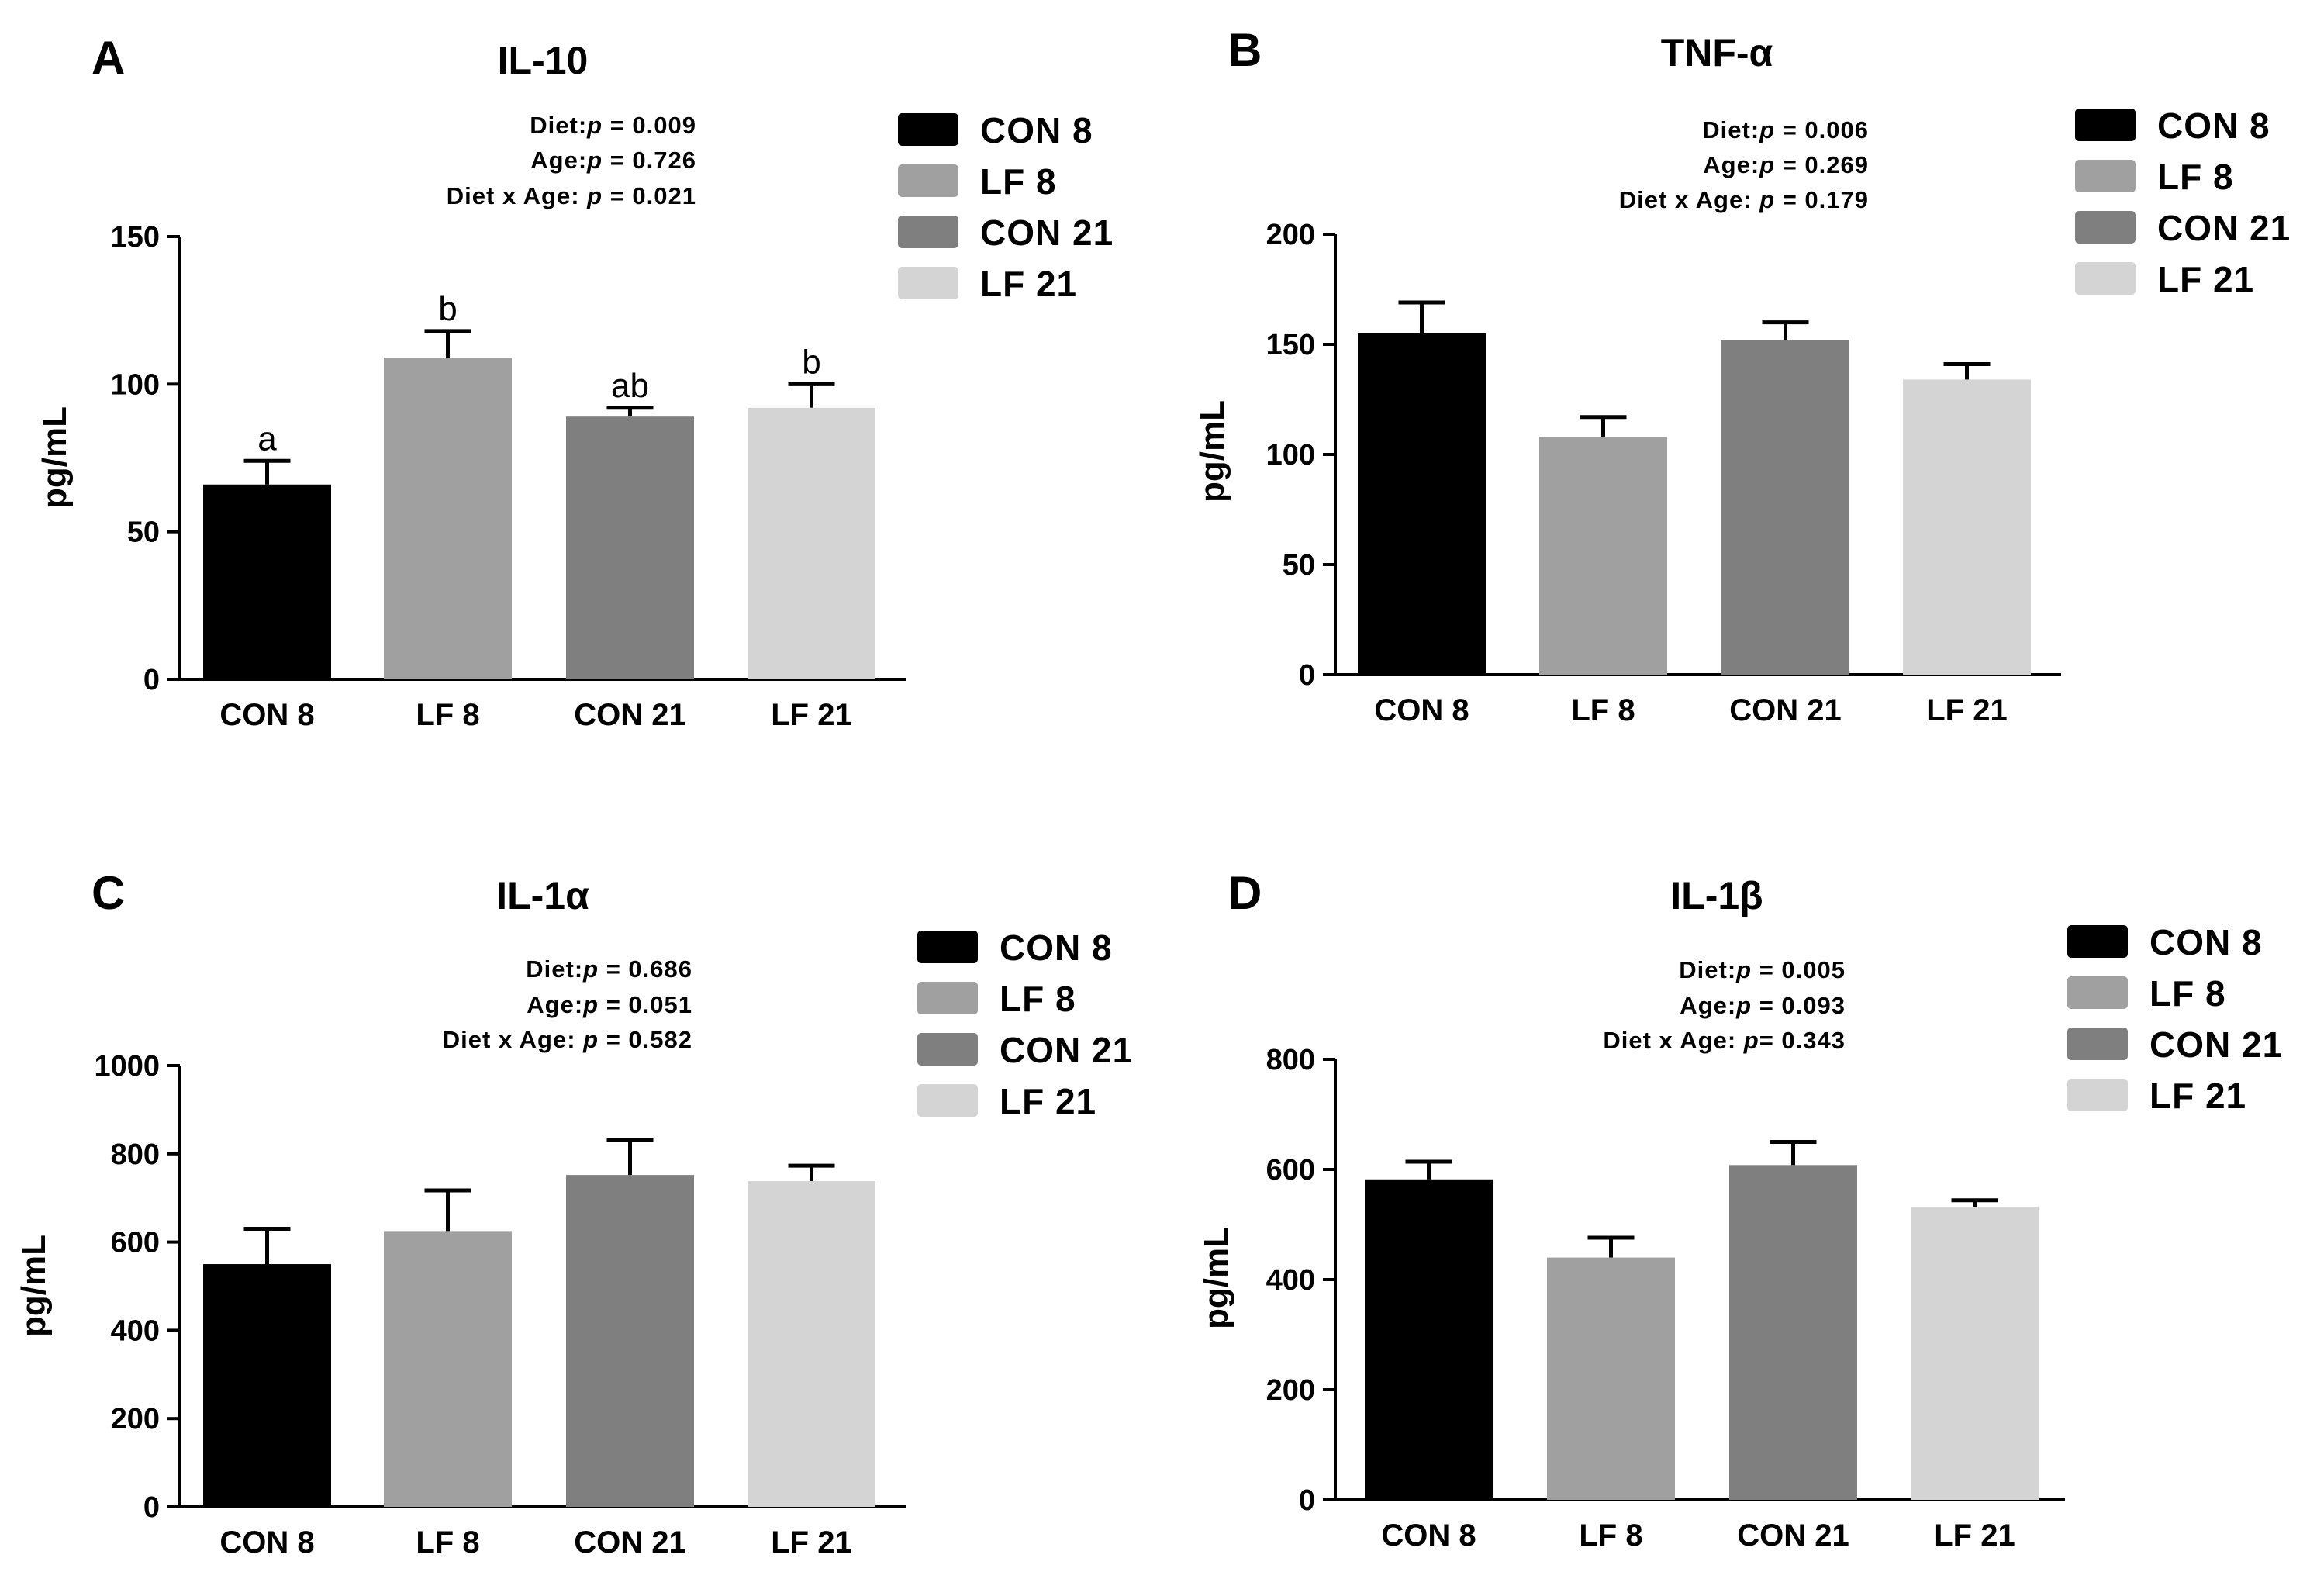 The image size is (2317, 1596). I want to click on panel-letter: D, so click(1245, 893).